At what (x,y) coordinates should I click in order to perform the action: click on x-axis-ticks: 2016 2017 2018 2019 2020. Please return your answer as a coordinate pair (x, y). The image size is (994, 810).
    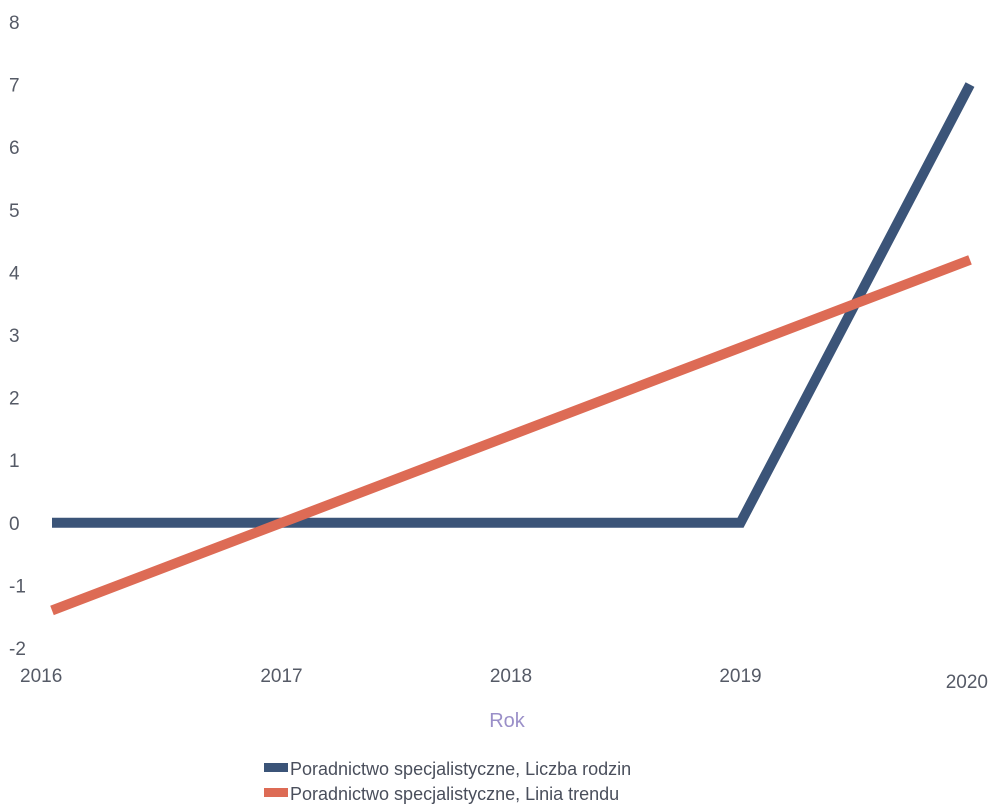
    Looking at the image, I should click on (504, 679).